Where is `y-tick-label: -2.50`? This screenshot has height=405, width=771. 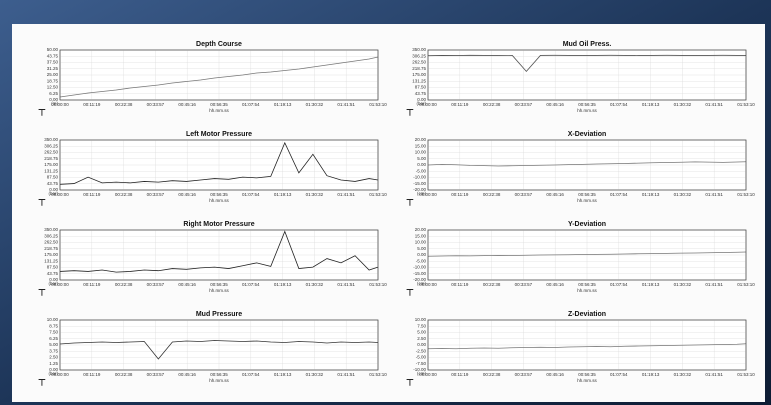 y-tick-label: -2.50 is located at coordinates (421, 350).